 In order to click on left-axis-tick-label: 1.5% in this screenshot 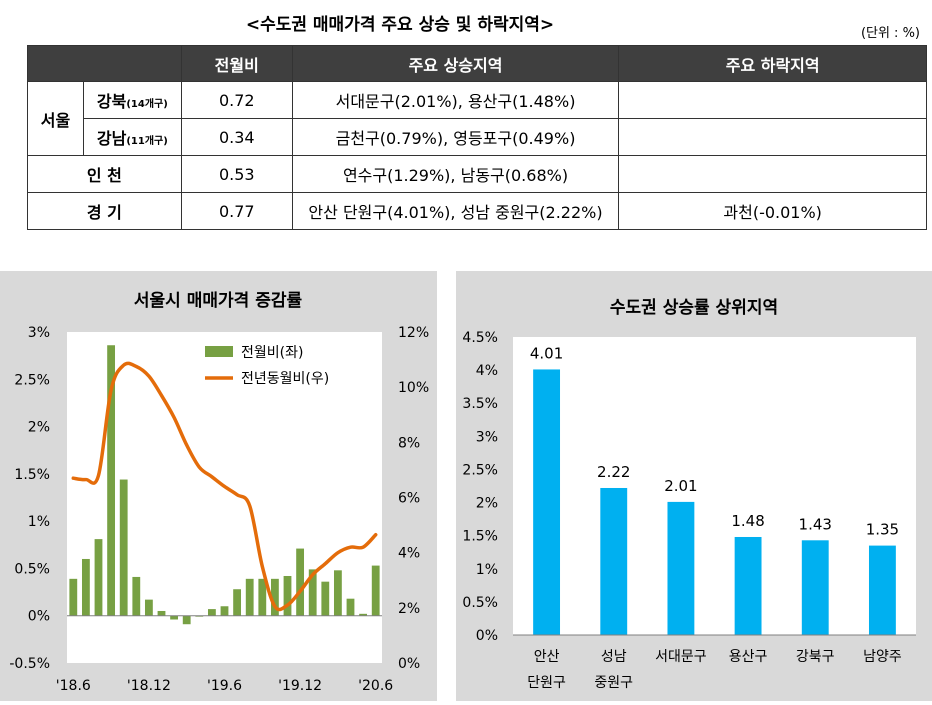, I will do `click(32, 475)`.